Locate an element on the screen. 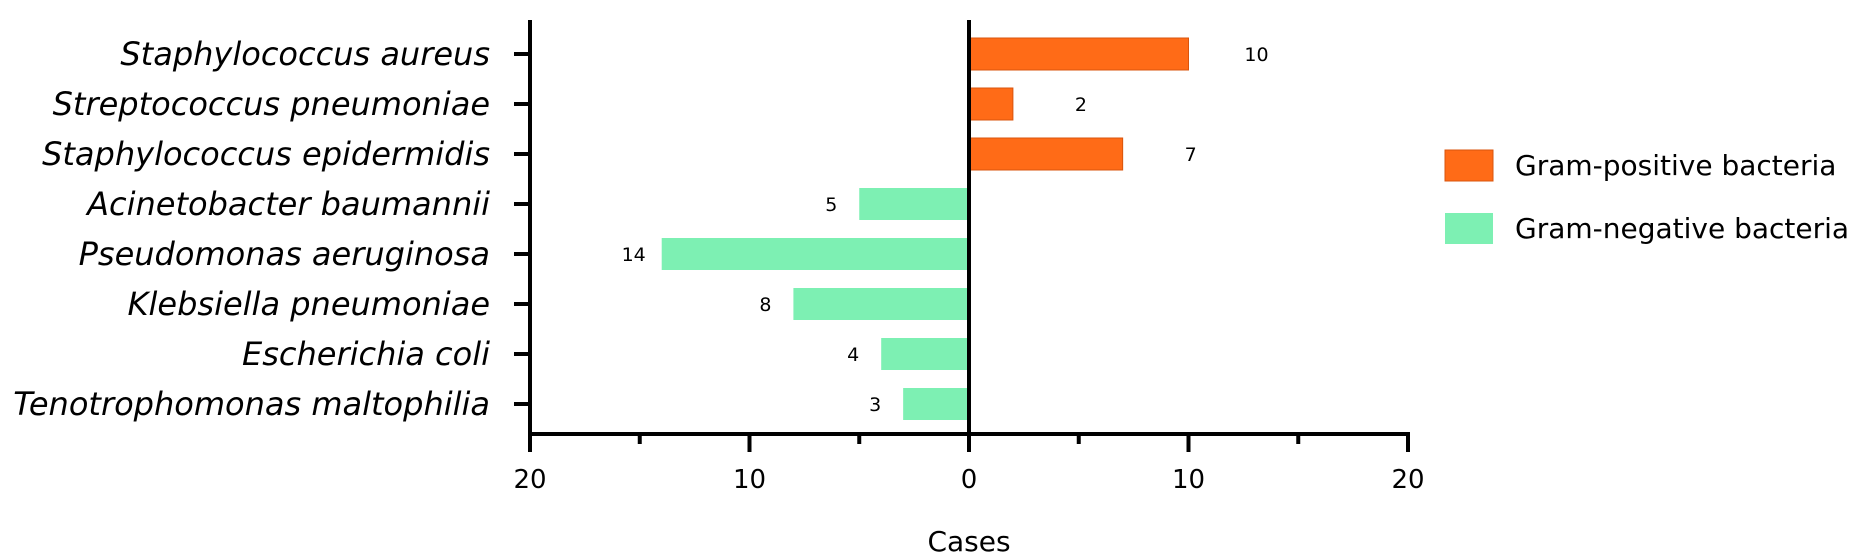 The width and height of the screenshot is (1869, 560). category-label: Klebsiella pneumoniae is located at coordinates (309, 304).